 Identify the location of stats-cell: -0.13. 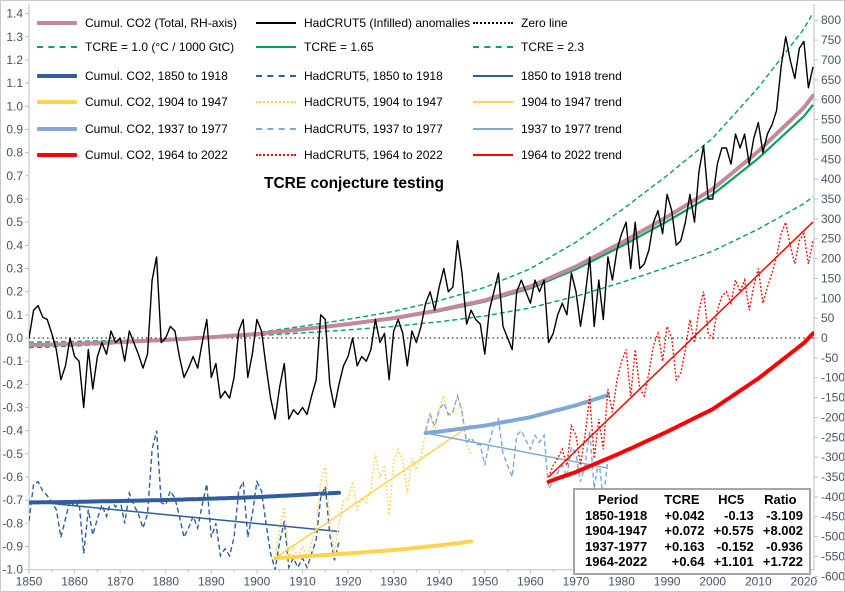
(739, 515).